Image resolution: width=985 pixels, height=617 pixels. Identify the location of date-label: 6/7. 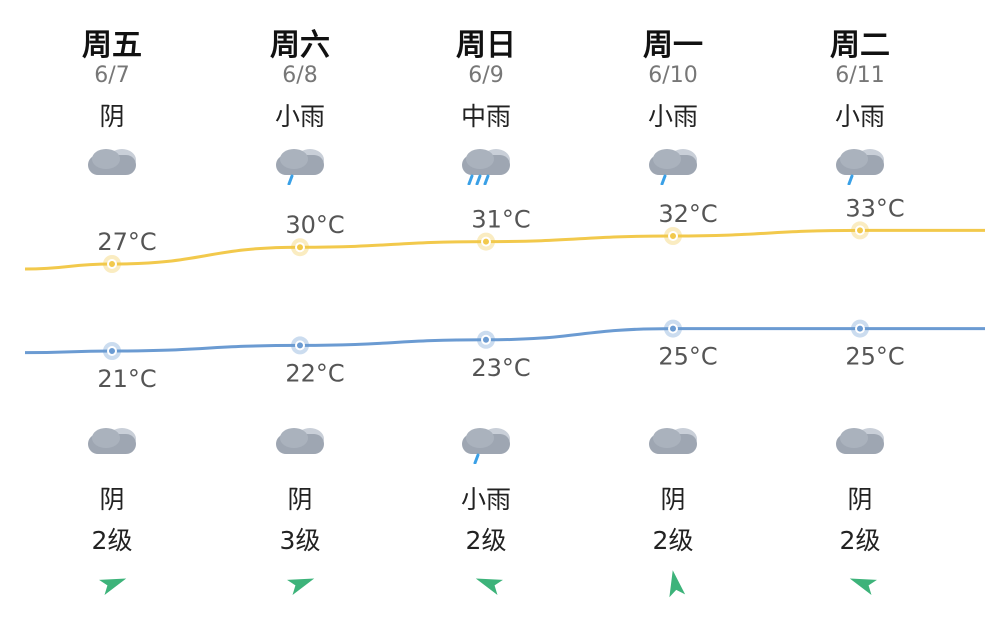
(112, 75).